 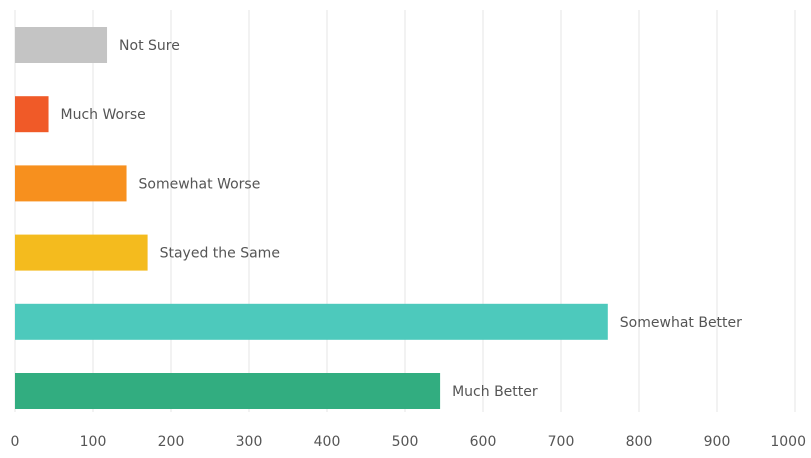 I want to click on x-tick-label: 500, so click(x=405, y=442).